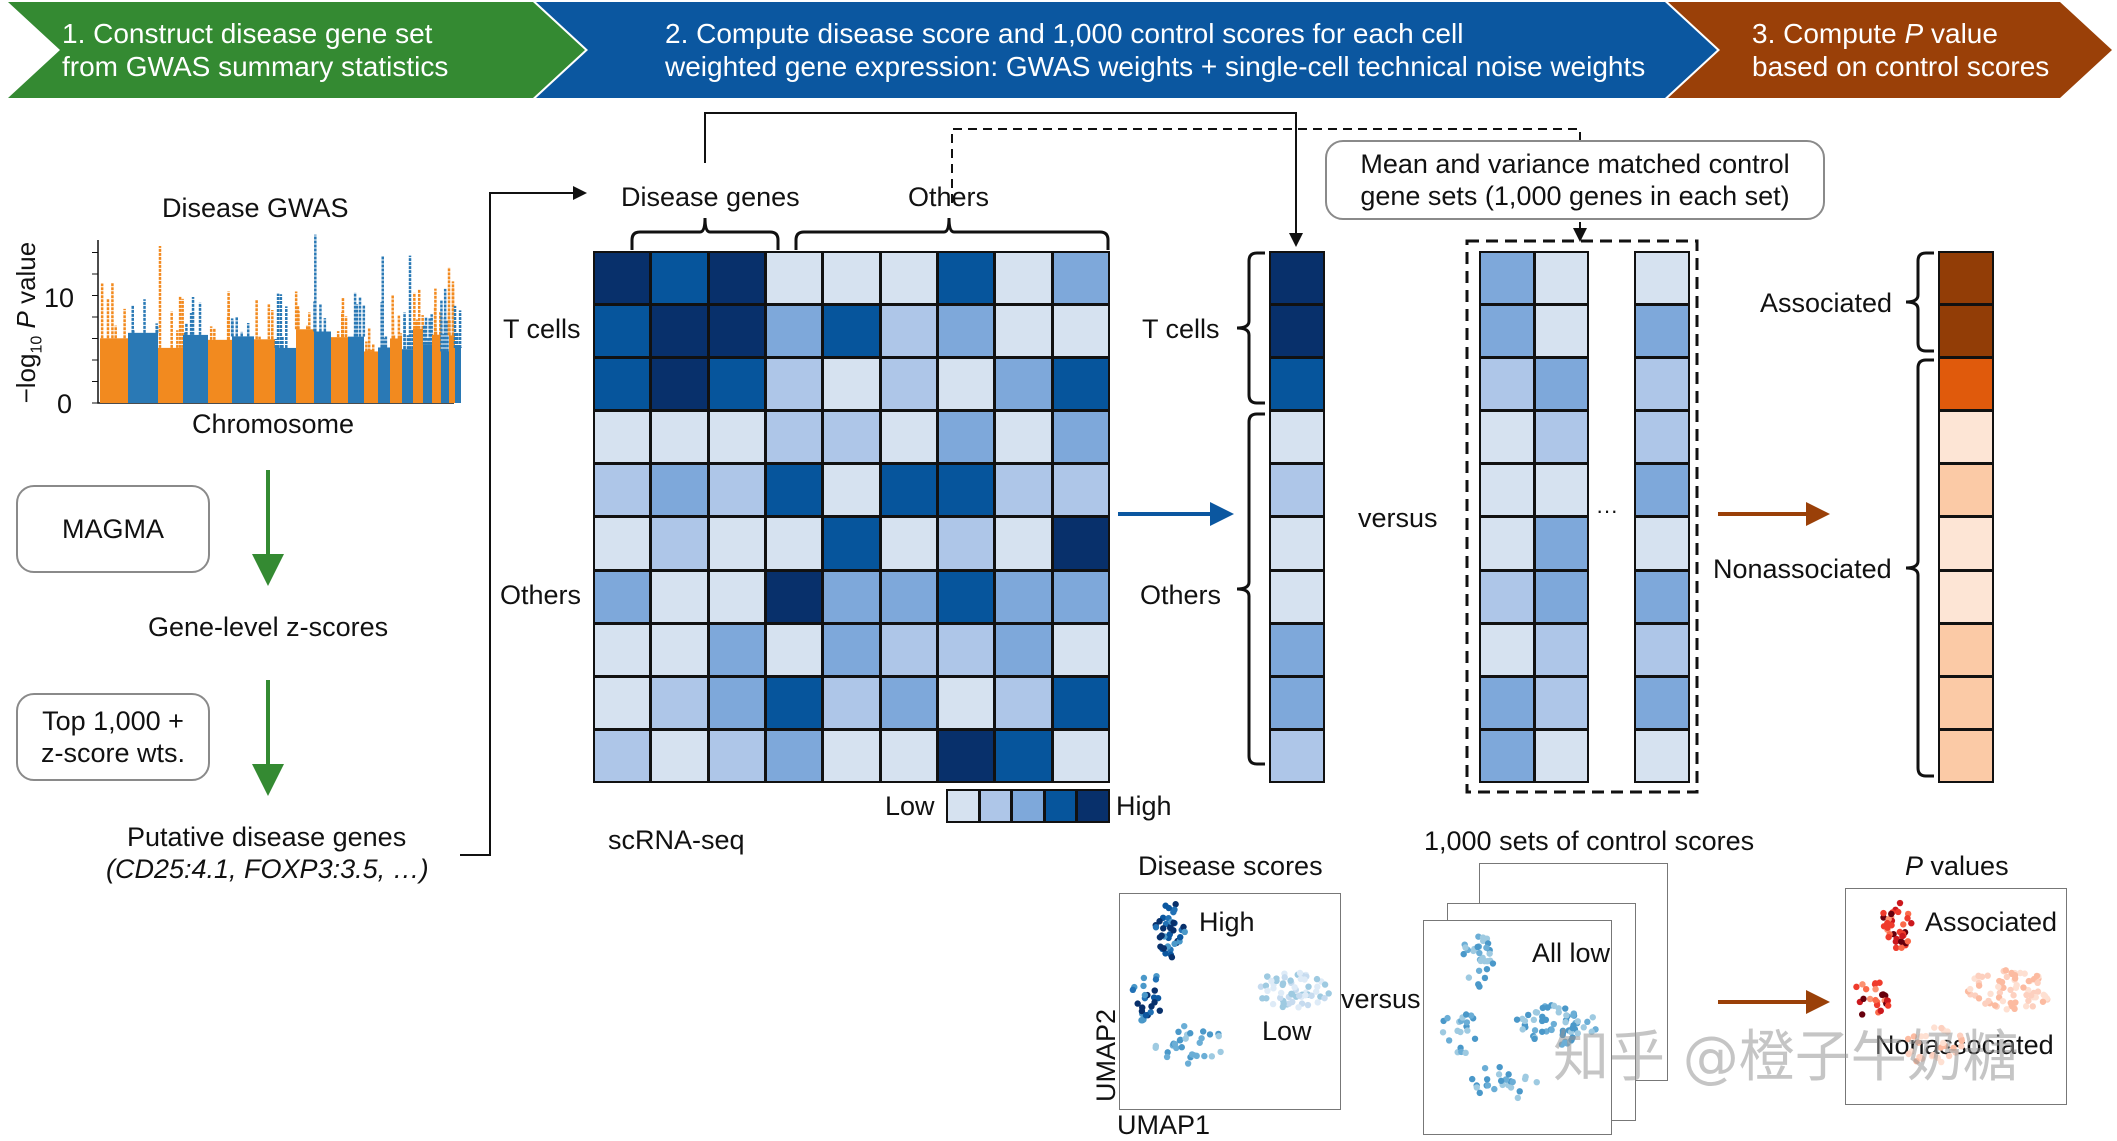 The width and height of the screenshot is (2117, 1141). Describe the element at coordinates (113, 737) in the screenshot. I see `top-1000-box: Top 1,000 + z-score wts.` at that location.